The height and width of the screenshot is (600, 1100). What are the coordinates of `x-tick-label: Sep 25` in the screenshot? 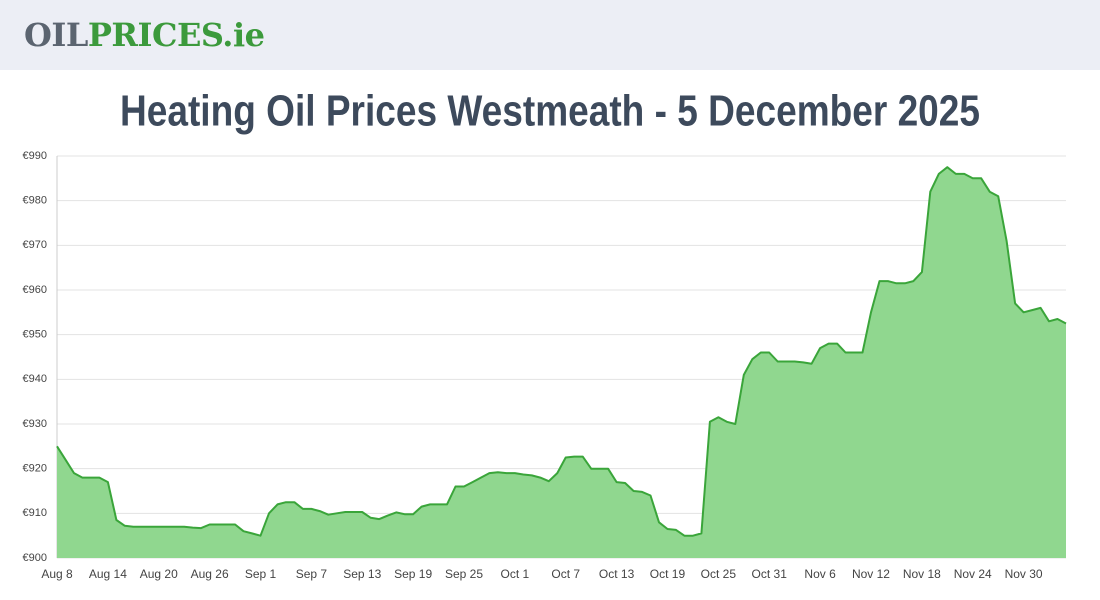 It's located at (464, 574).